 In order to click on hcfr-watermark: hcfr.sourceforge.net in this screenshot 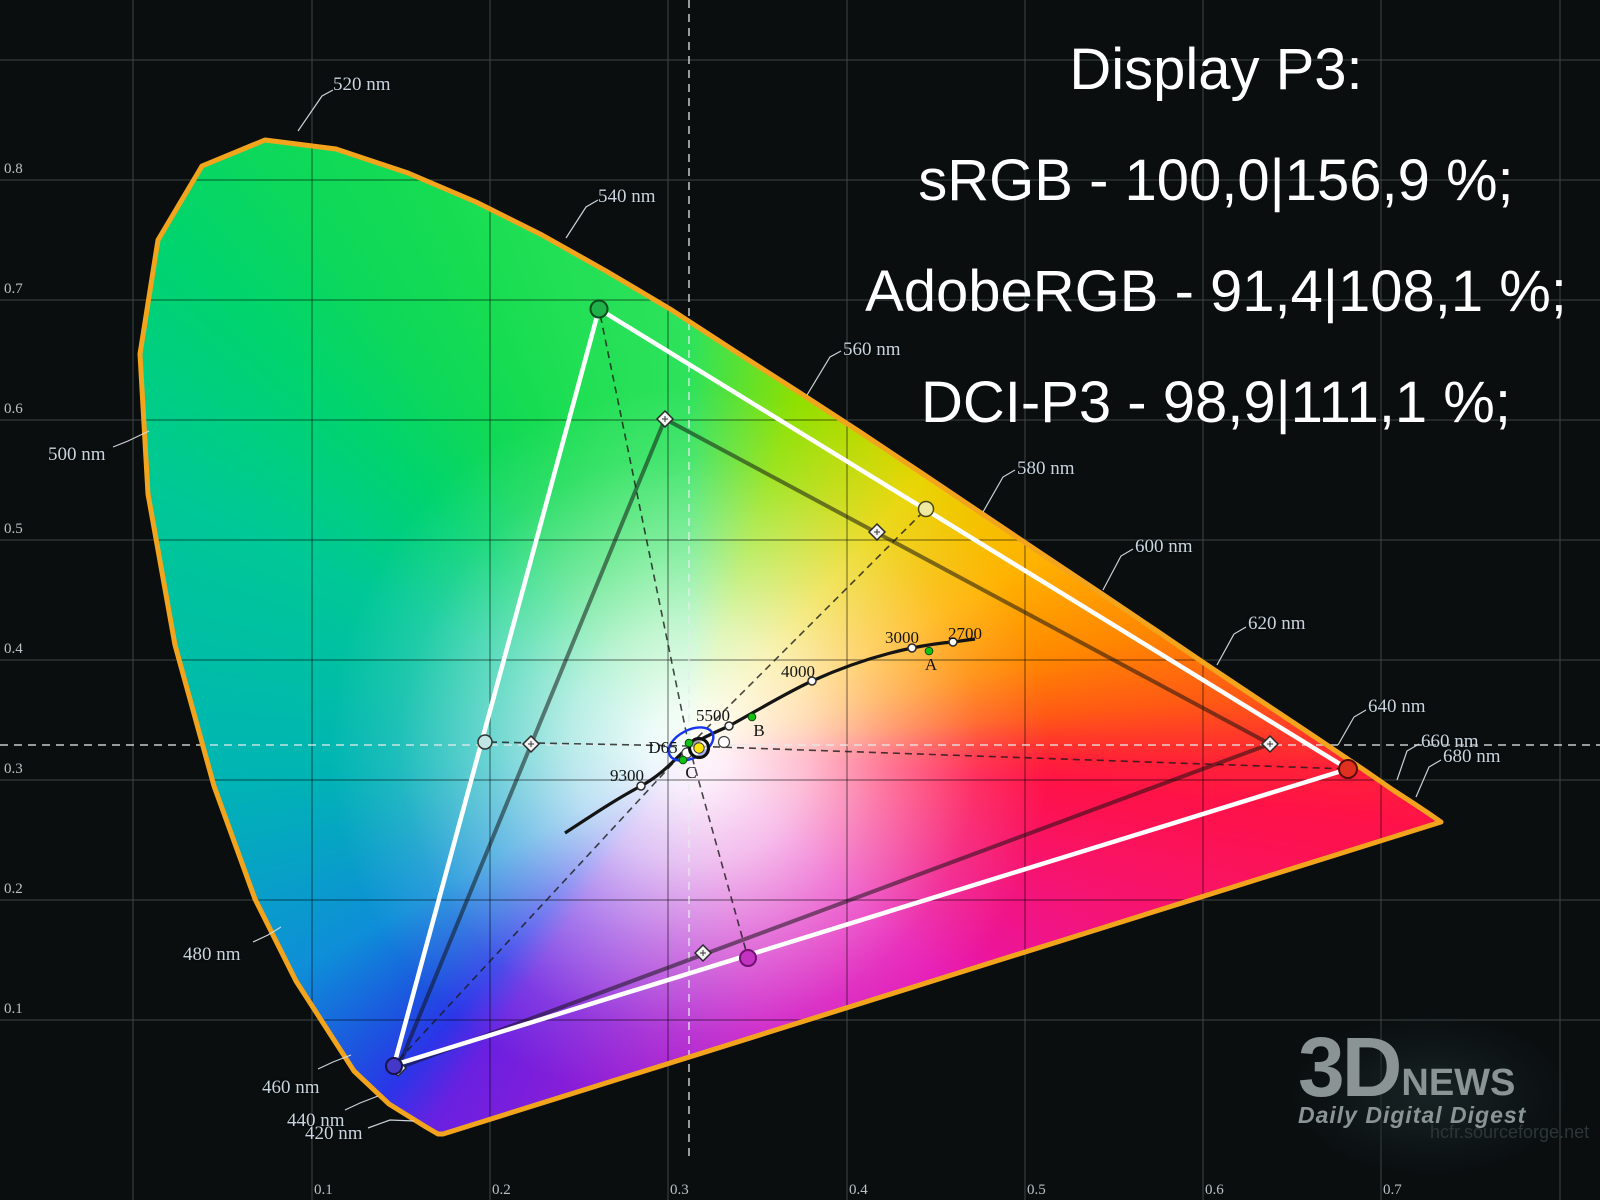, I will do `click(1510, 1132)`.